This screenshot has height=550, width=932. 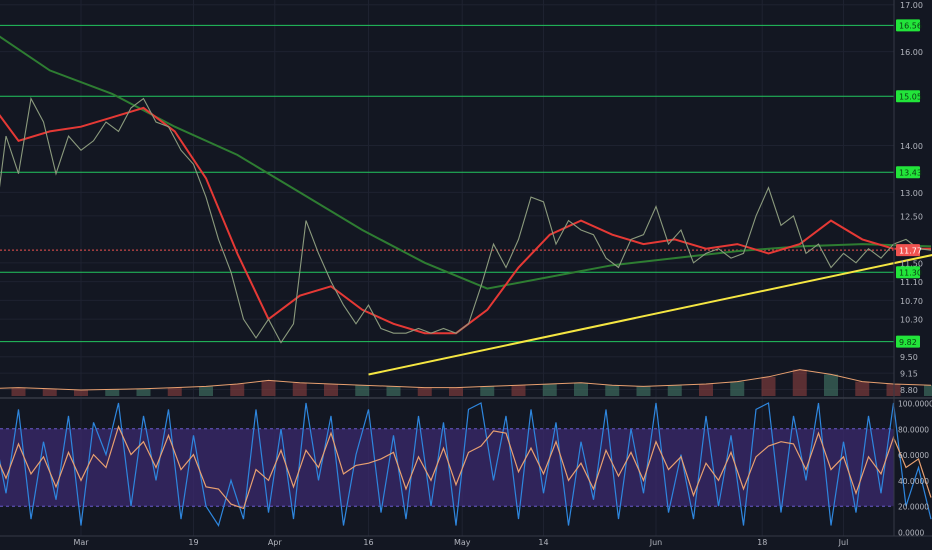 I want to click on time-tick-label: 19, so click(x=193, y=542).